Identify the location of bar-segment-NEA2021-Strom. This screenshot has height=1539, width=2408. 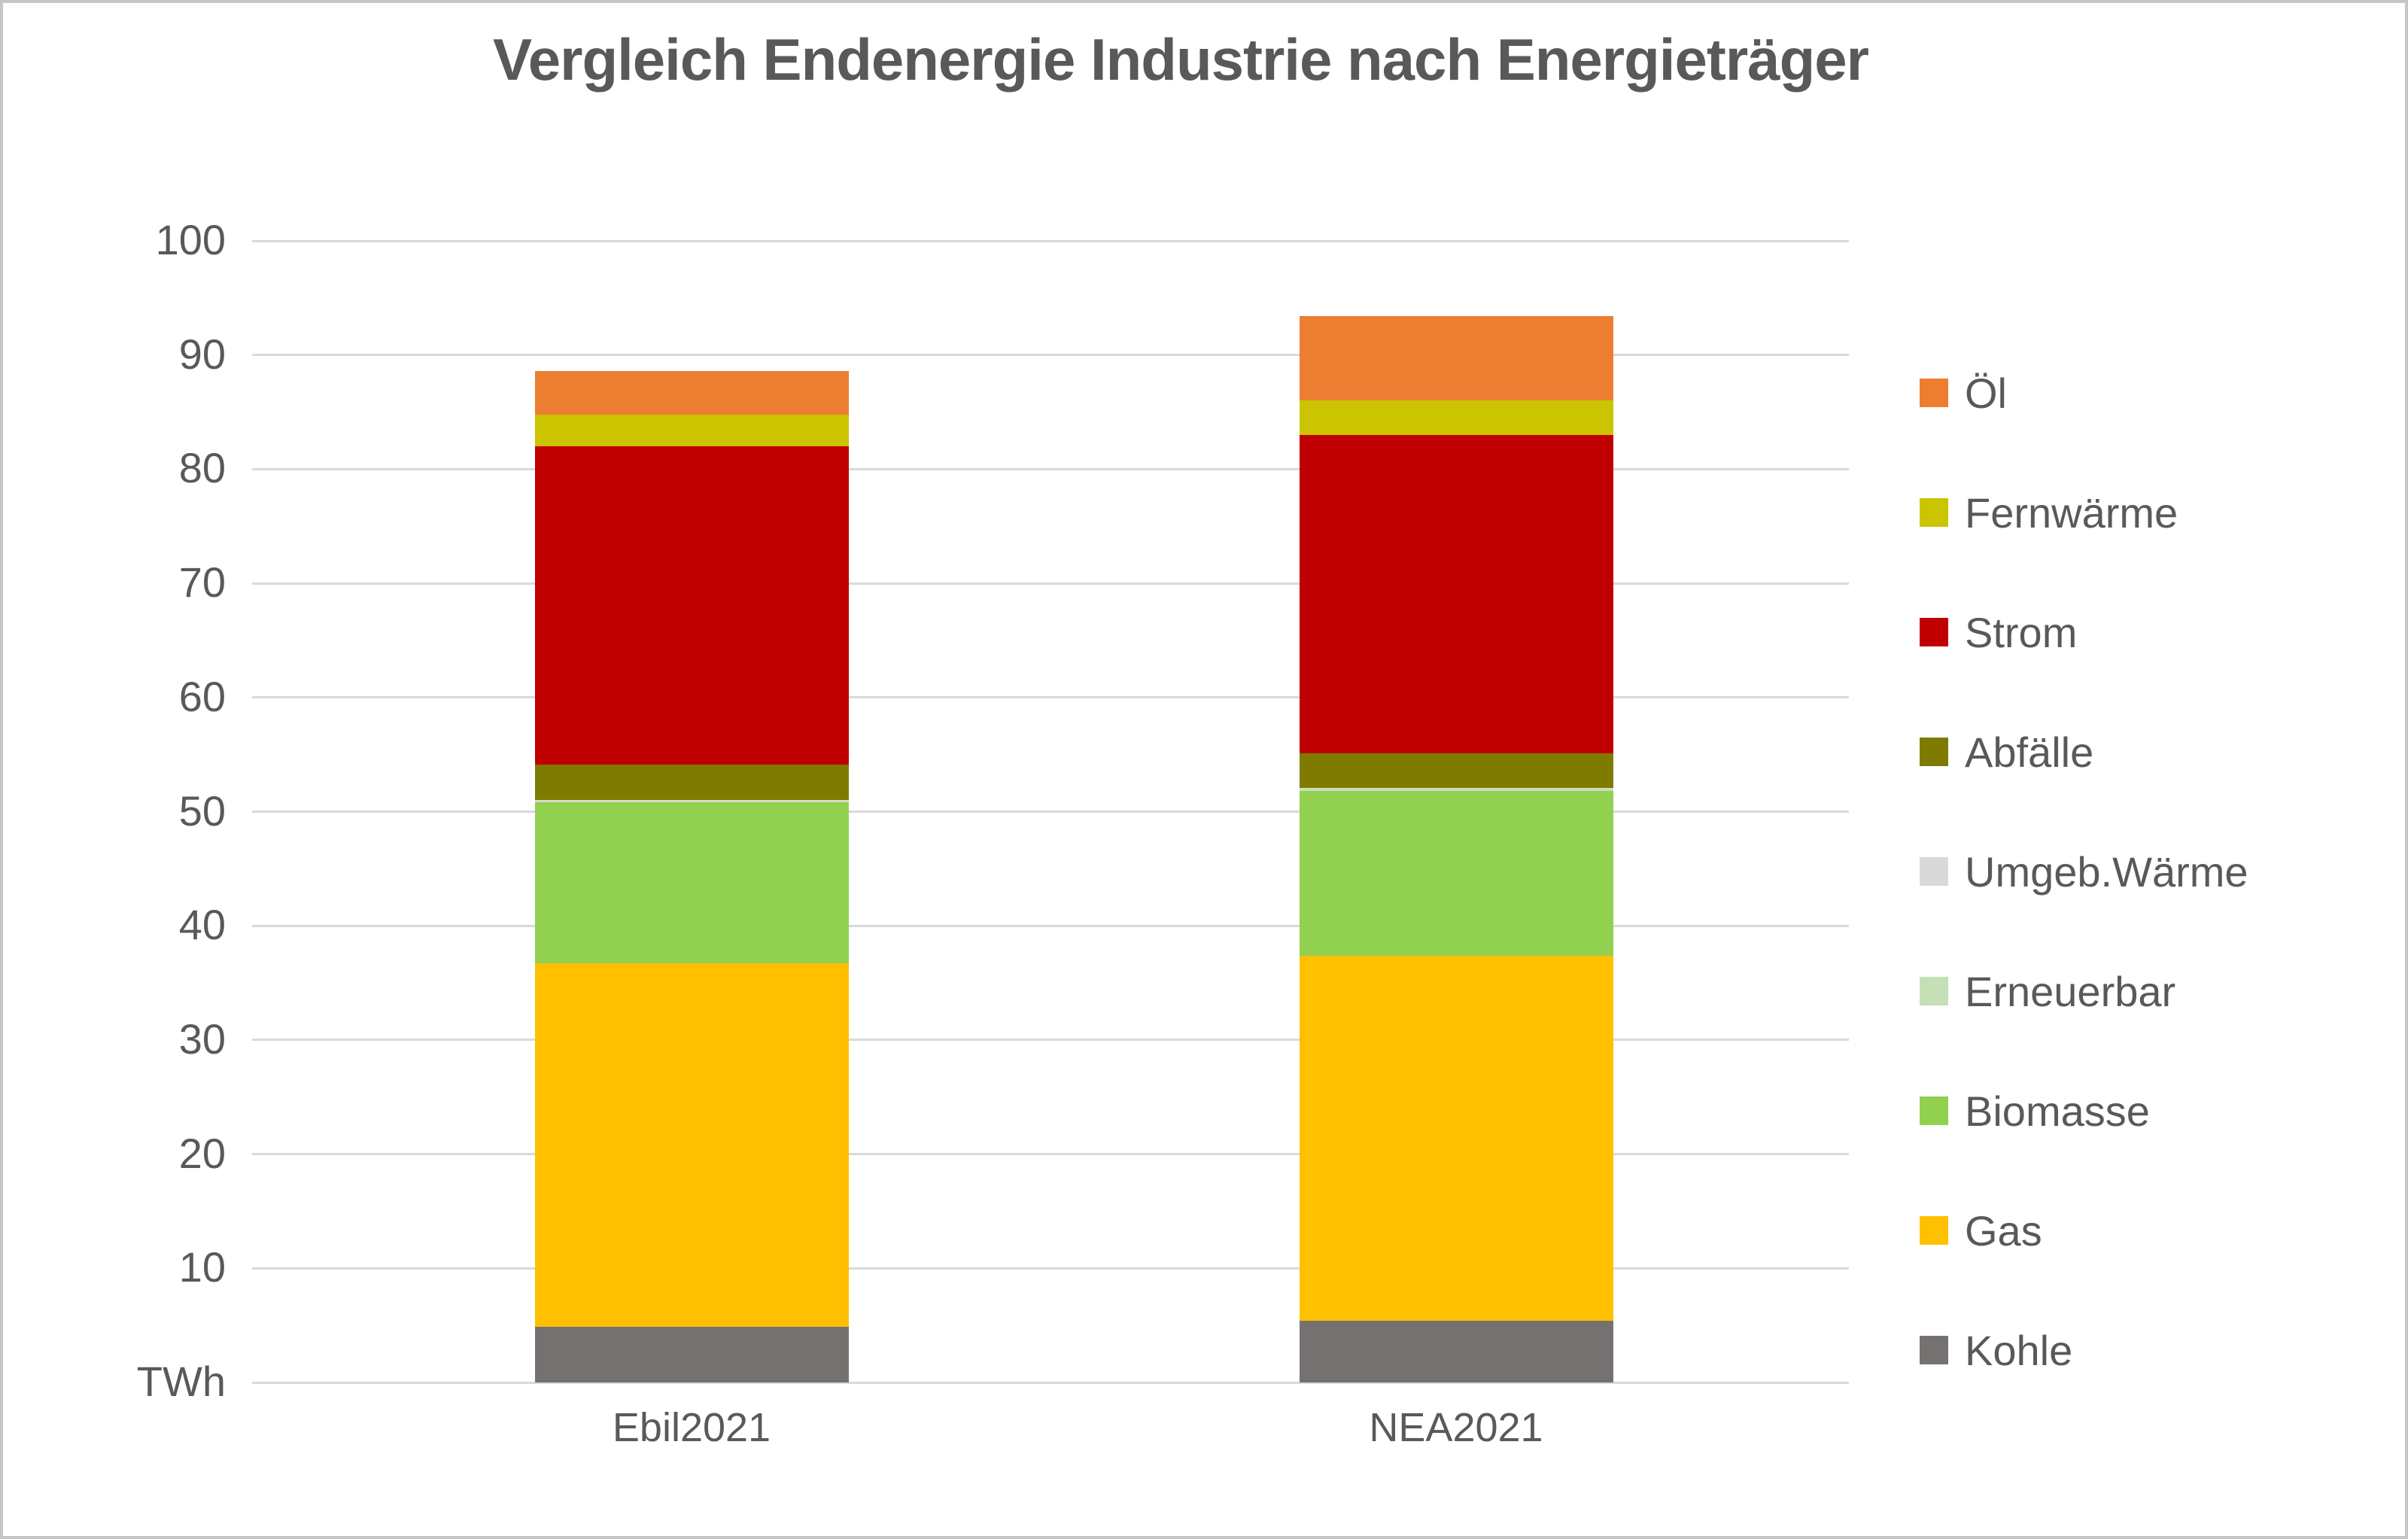
(1456, 594).